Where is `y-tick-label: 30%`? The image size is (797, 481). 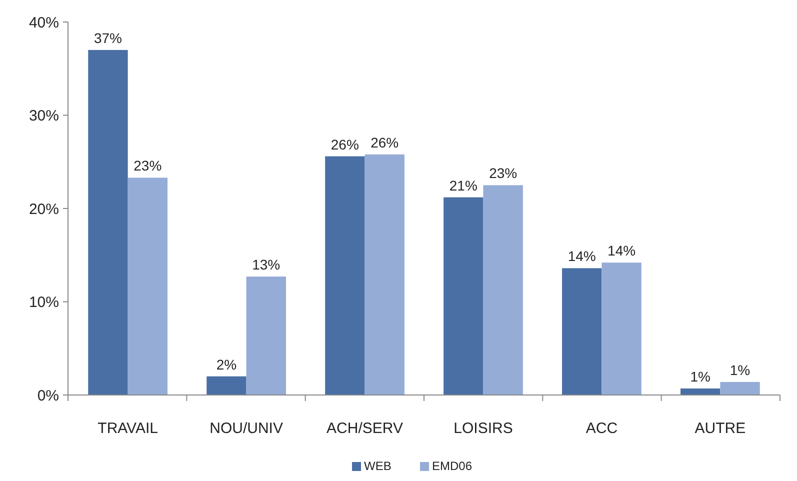 y-tick-label: 30% is located at coordinates (43, 116).